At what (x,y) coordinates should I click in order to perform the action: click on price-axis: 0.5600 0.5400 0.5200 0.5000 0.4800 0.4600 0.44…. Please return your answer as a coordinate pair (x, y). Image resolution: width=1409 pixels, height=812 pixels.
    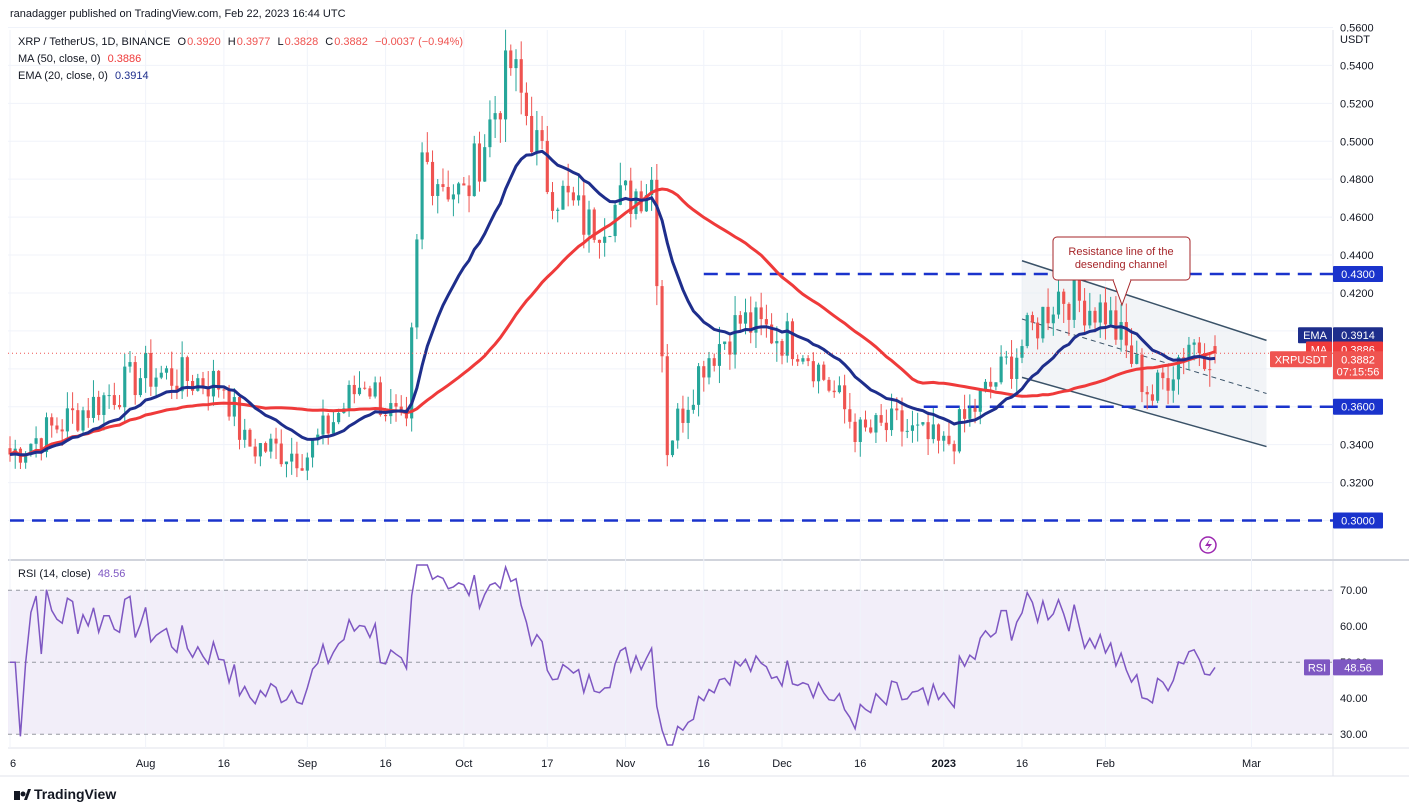
    Looking at the image, I should click on (1357, 381).